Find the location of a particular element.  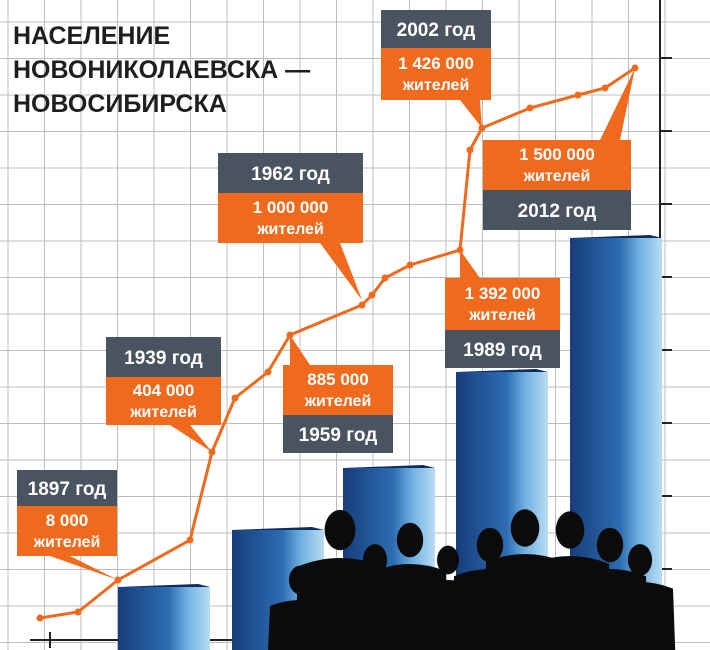

year: 1897 год is located at coordinates (67, 489).